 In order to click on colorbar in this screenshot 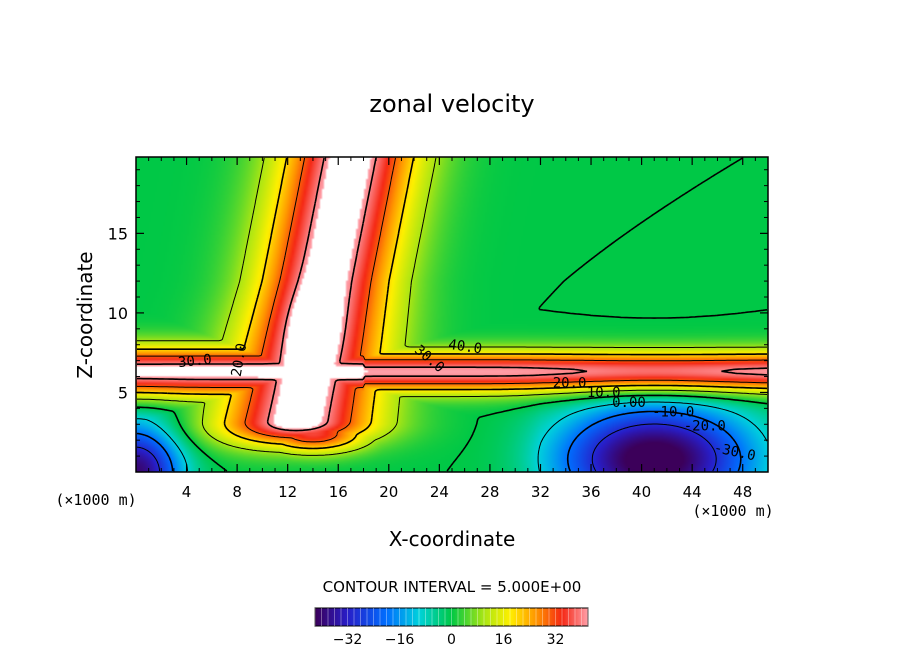, I will do `click(451, 617)`.